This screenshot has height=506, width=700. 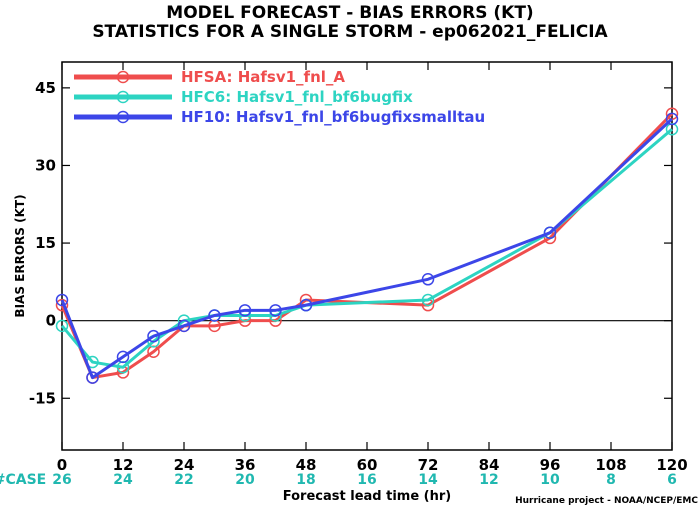 I want to click on case-count: 26, so click(x=61, y=480).